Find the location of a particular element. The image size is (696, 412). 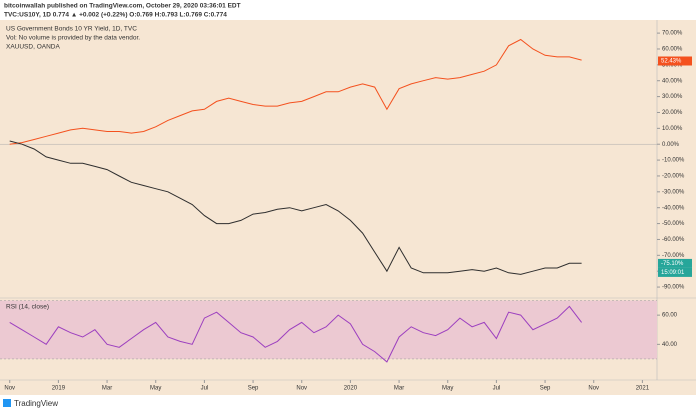

logo is located at coordinates (7, 403).